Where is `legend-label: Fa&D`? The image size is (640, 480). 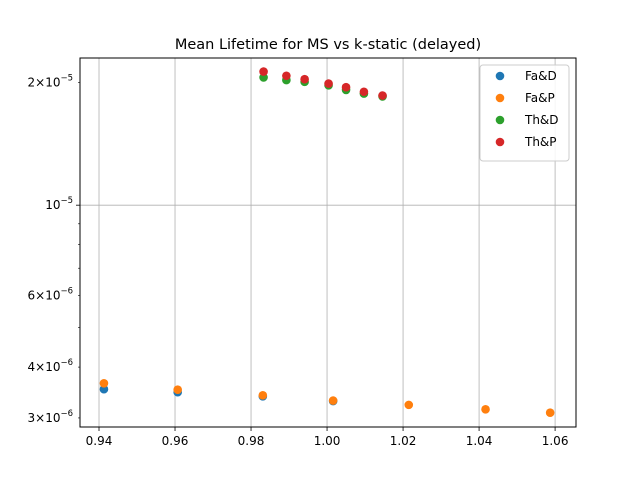
legend-label: Fa&D is located at coordinates (541, 76).